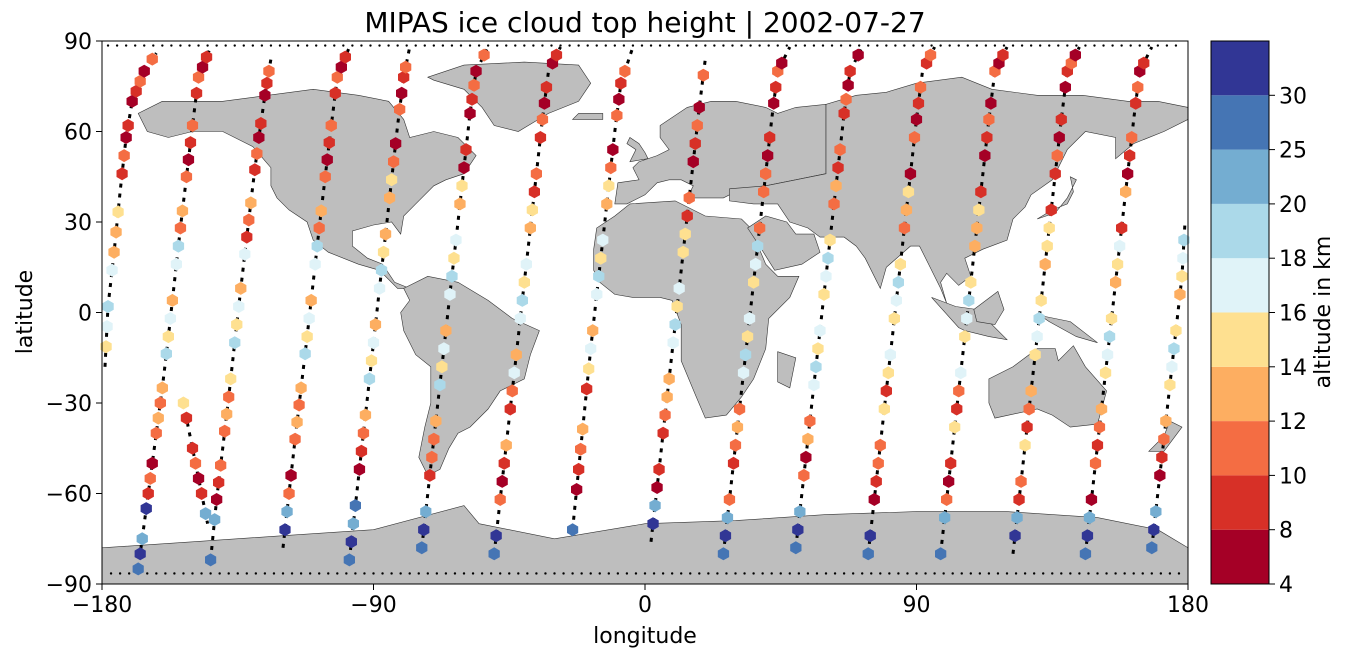 This screenshot has width=1345, height=657. I want to click on y-tick-label: −60, so click(69, 495).